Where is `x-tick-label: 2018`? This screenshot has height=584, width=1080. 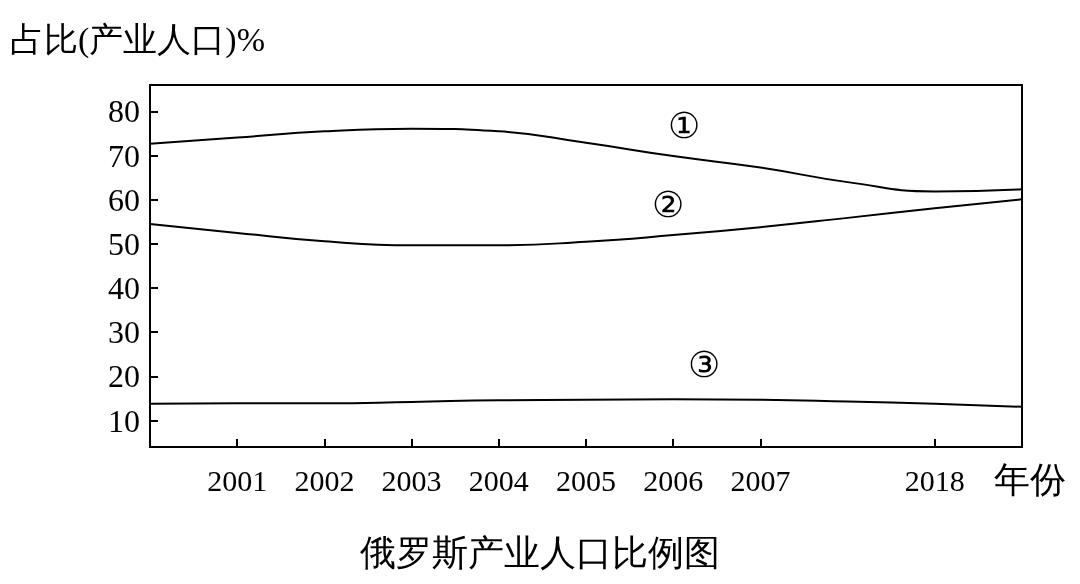
x-tick-label: 2018 is located at coordinates (934, 480).